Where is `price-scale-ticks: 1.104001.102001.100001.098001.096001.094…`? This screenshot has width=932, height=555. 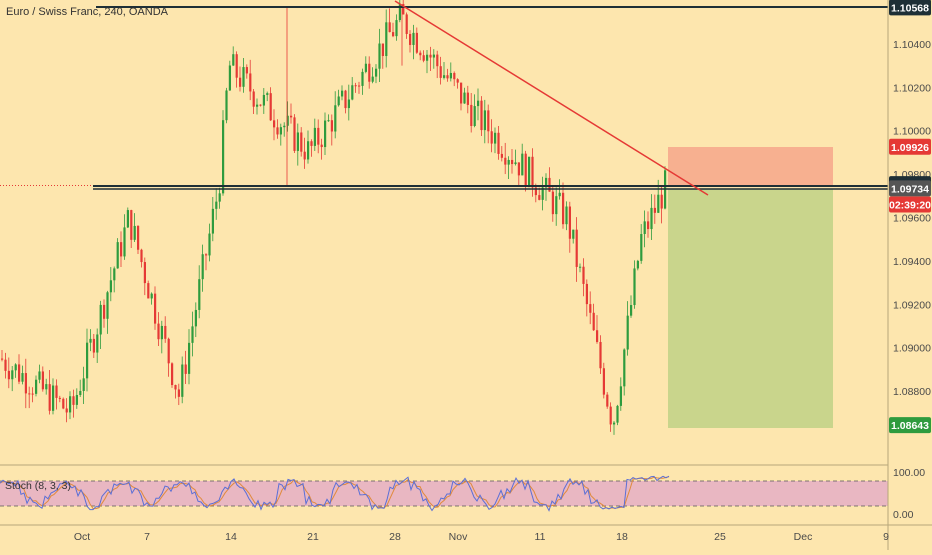
price-scale-ticks: 1.104001.102001.100001.098001.096001.094… is located at coordinates (912, 218).